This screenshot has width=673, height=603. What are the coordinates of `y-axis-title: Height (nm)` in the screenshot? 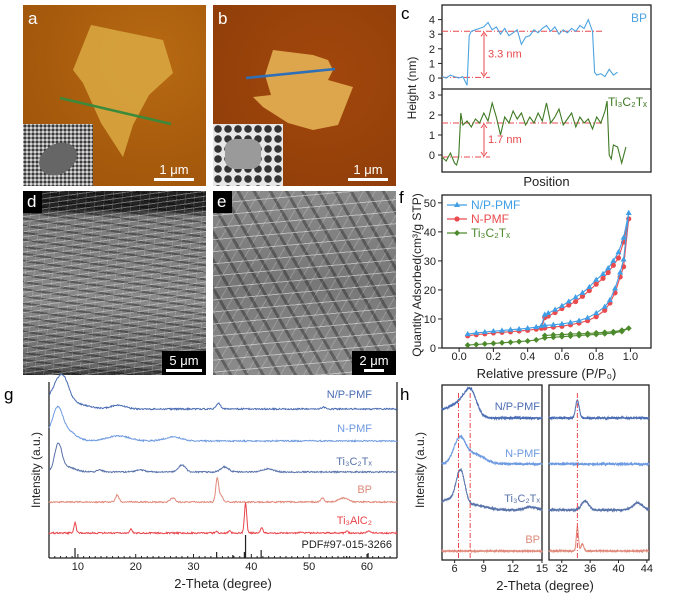 It's located at (412, 88).